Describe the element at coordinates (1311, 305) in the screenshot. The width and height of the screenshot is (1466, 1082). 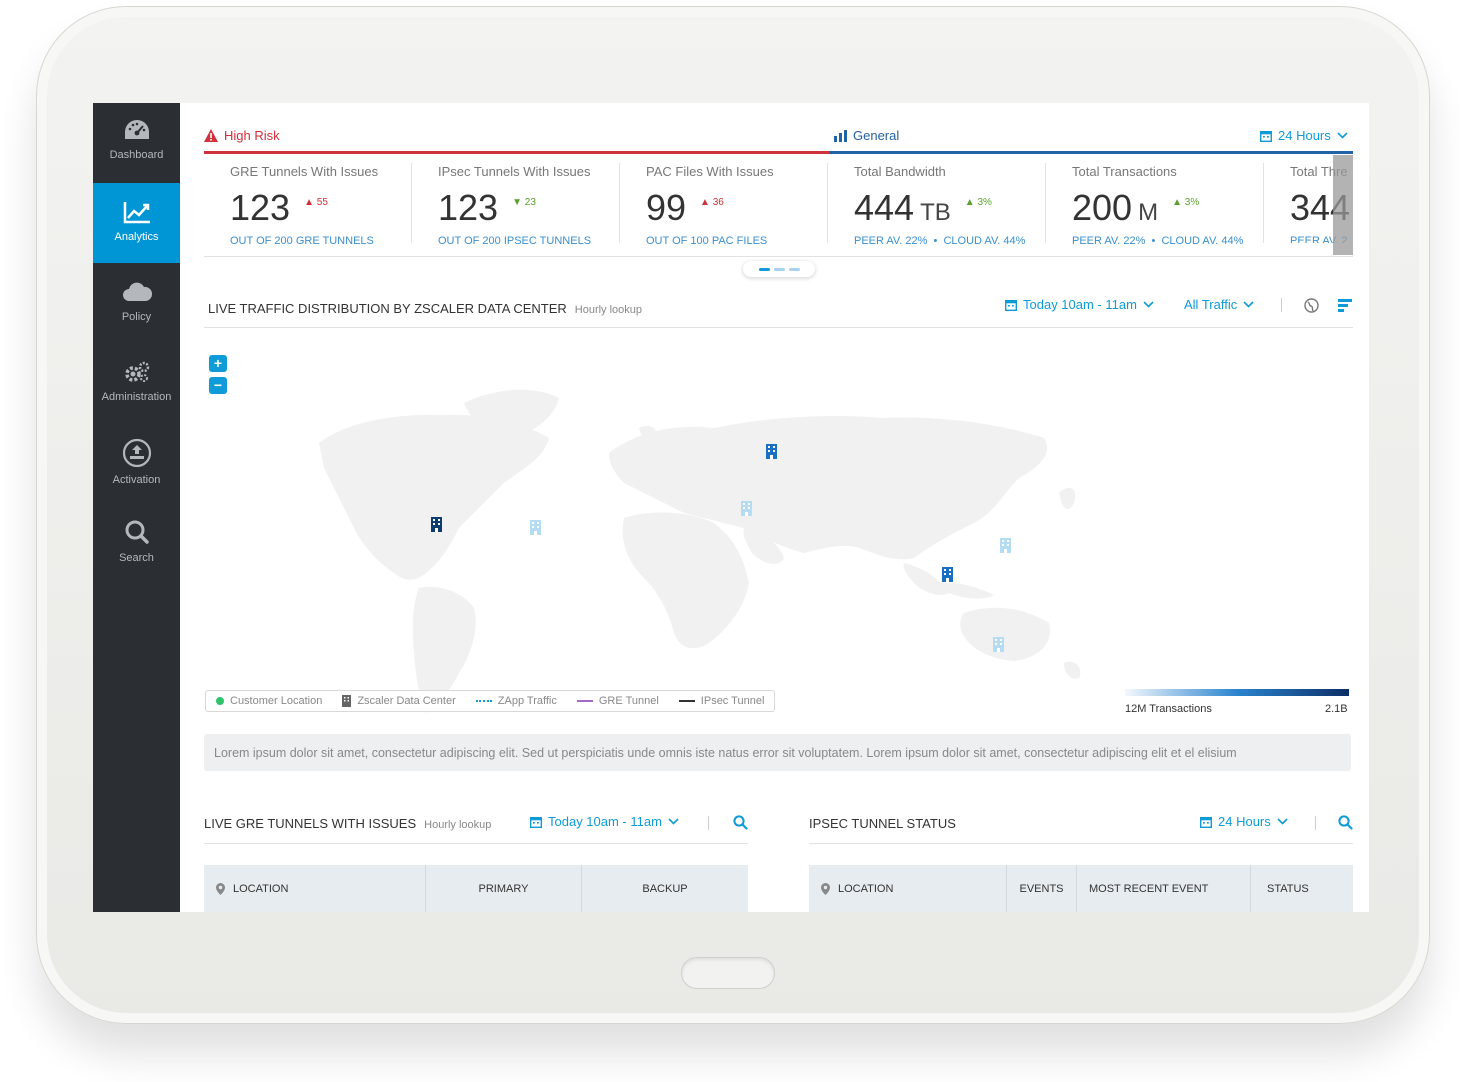
I see `globe-icon` at that location.